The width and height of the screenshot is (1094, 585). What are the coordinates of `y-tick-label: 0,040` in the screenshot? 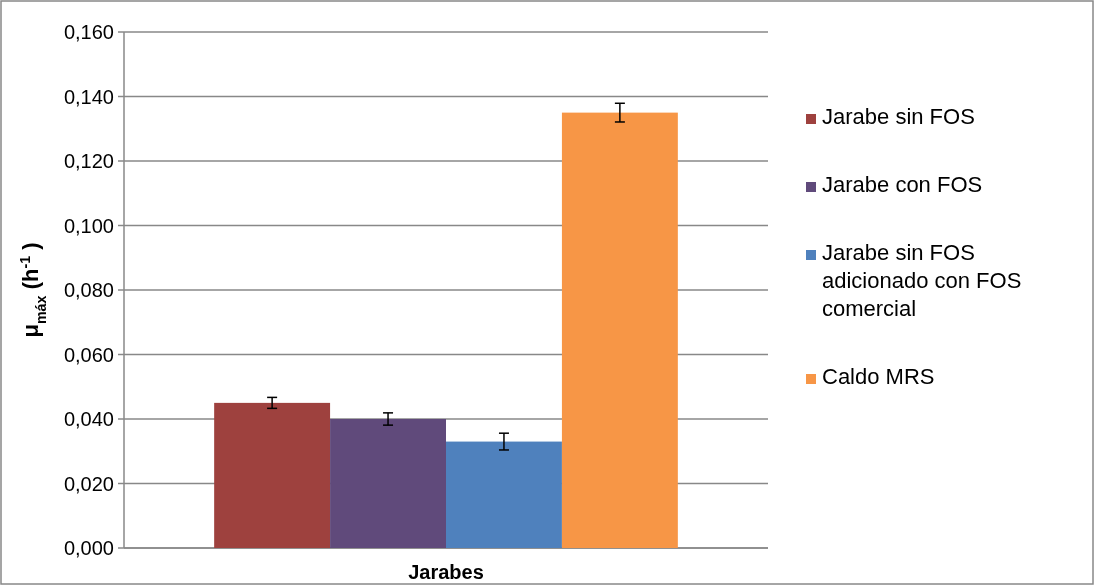 It's located at (88, 419).